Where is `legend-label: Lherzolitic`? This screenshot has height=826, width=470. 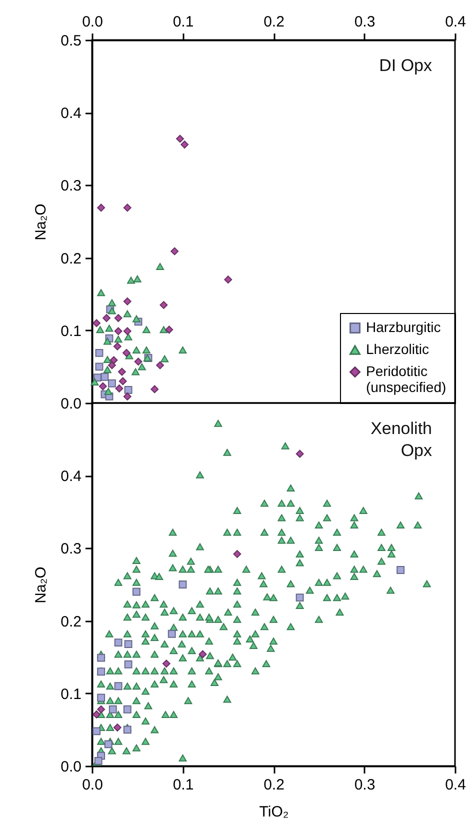
legend-label: Lherzolitic is located at coordinates (398, 349).